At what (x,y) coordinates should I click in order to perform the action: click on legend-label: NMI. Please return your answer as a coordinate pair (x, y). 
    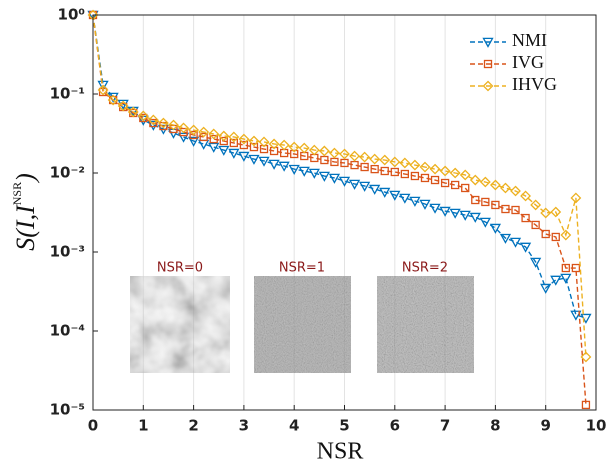
    Looking at the image, I should click on (529, 40).